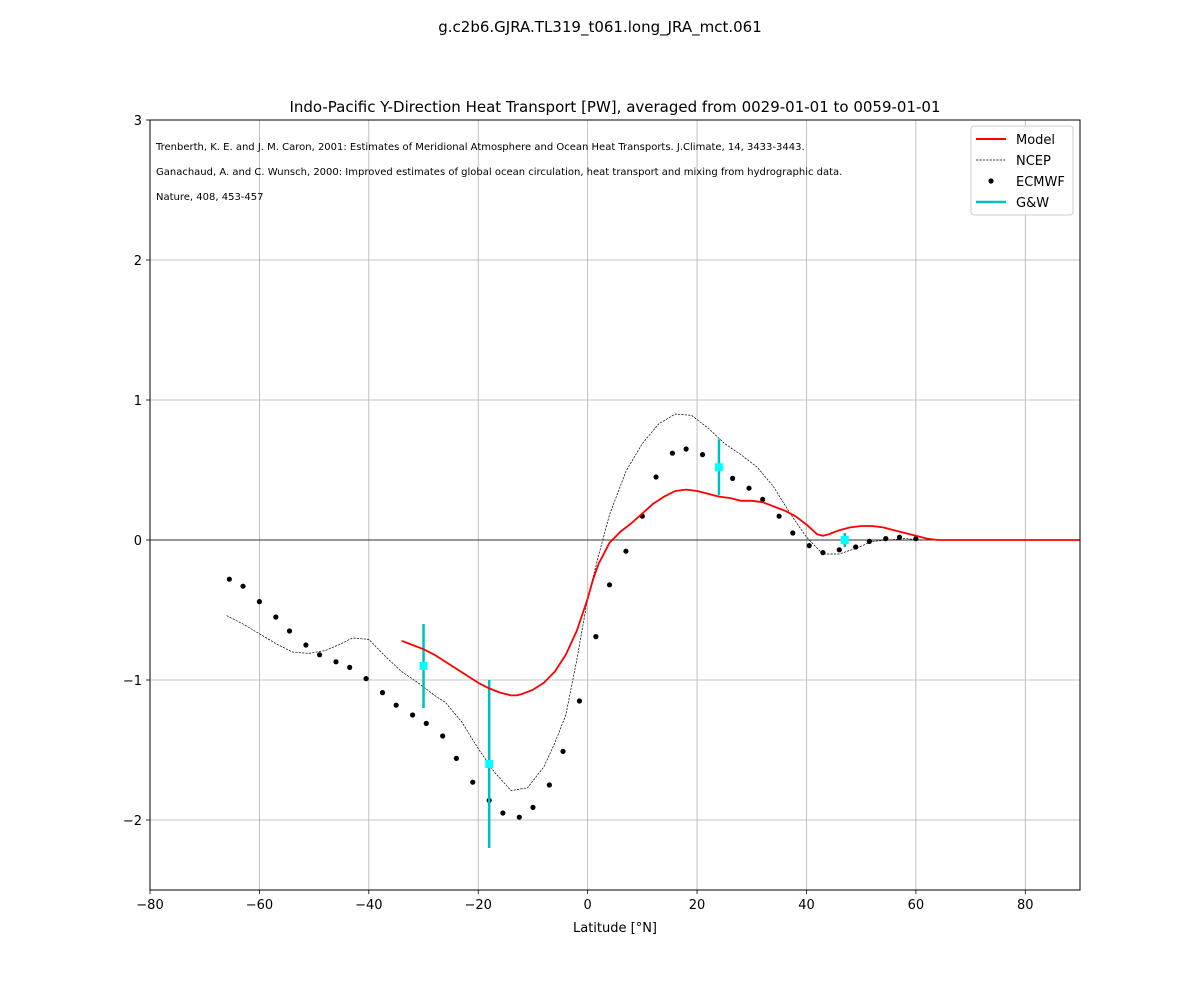 The image size is (1200, 1000). I want to click on legend-model-label: Model, so click(1035, 140).